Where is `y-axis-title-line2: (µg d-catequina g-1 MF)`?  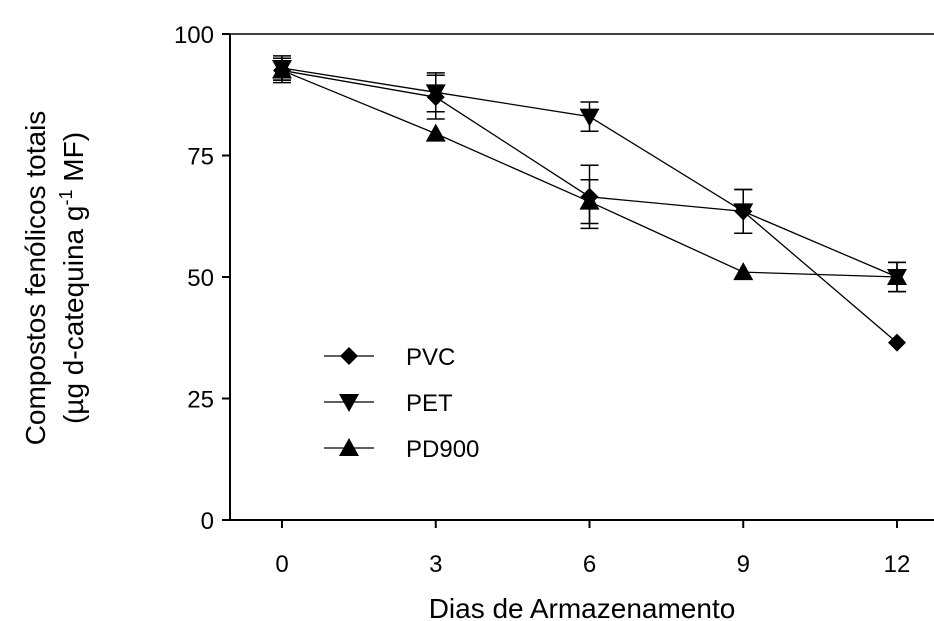 y-axis-title-line2: (µg d-catequina g-1 MF) is located at coordinates (72, 278).